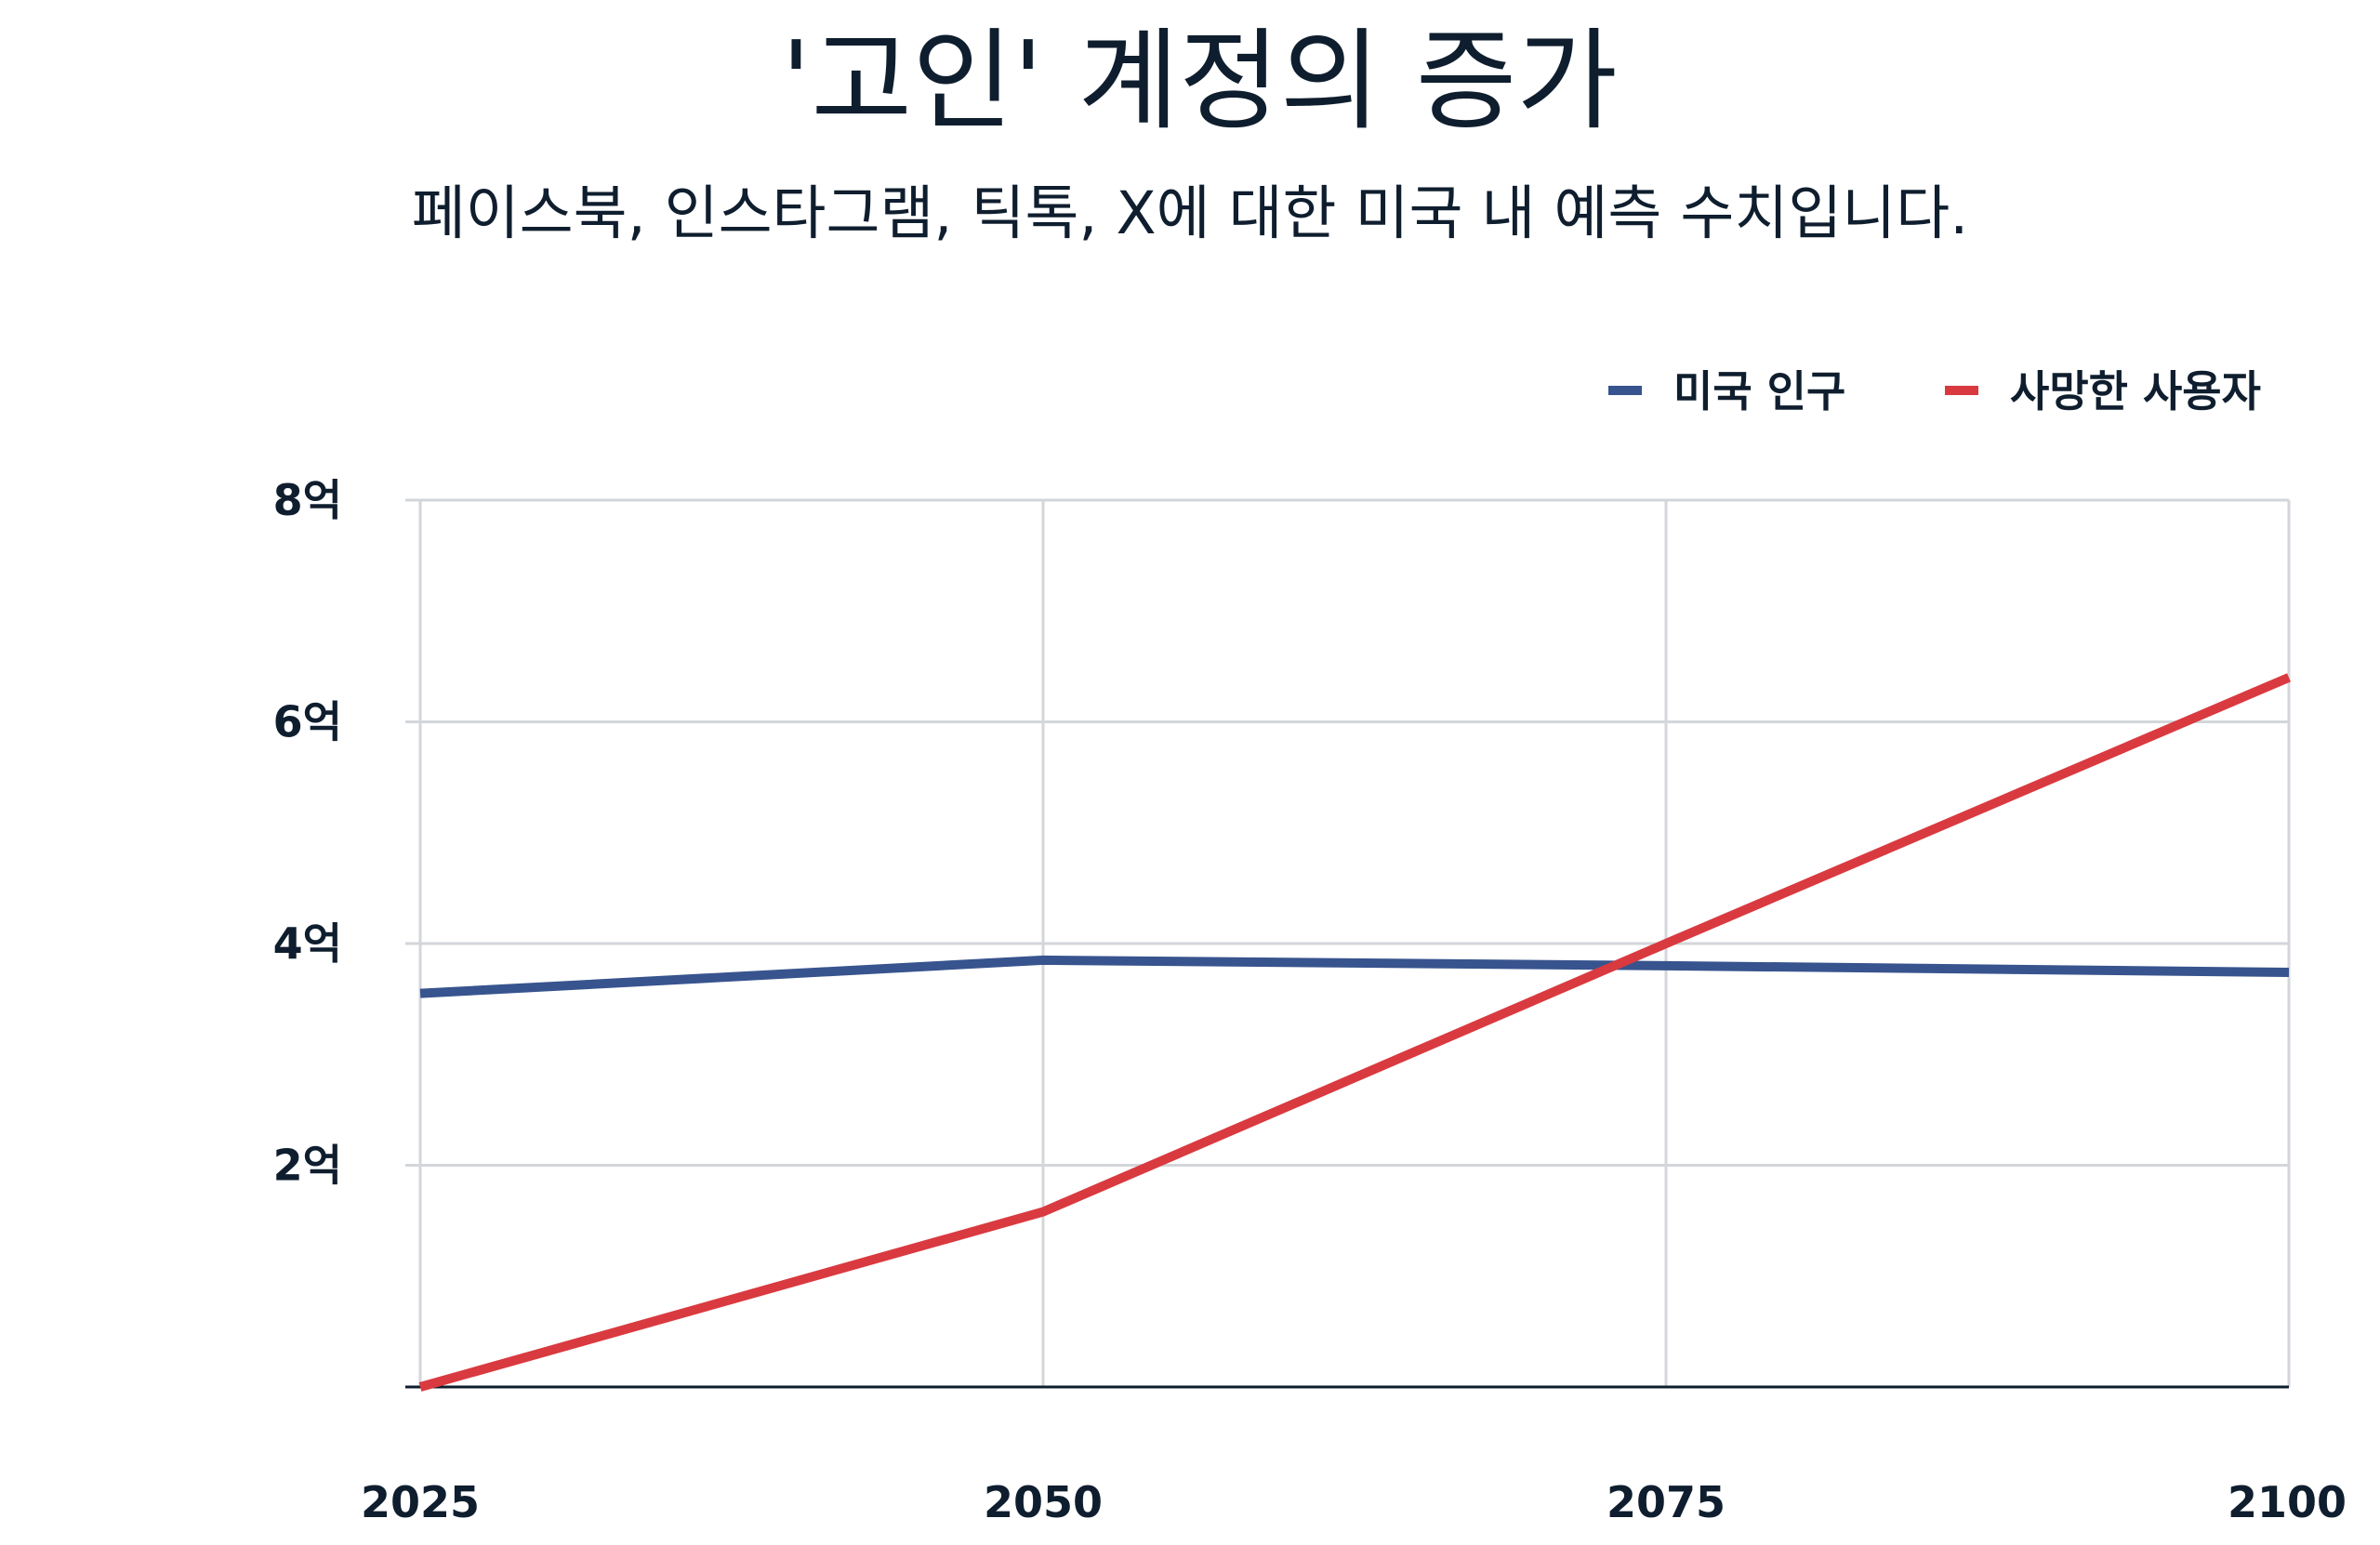 The image size is (2380, 1545). What do you see at coordinates (1759, 391) in the screenshot?
I see `legend-label: 미국 인구` at bounding box center [1759, 391].